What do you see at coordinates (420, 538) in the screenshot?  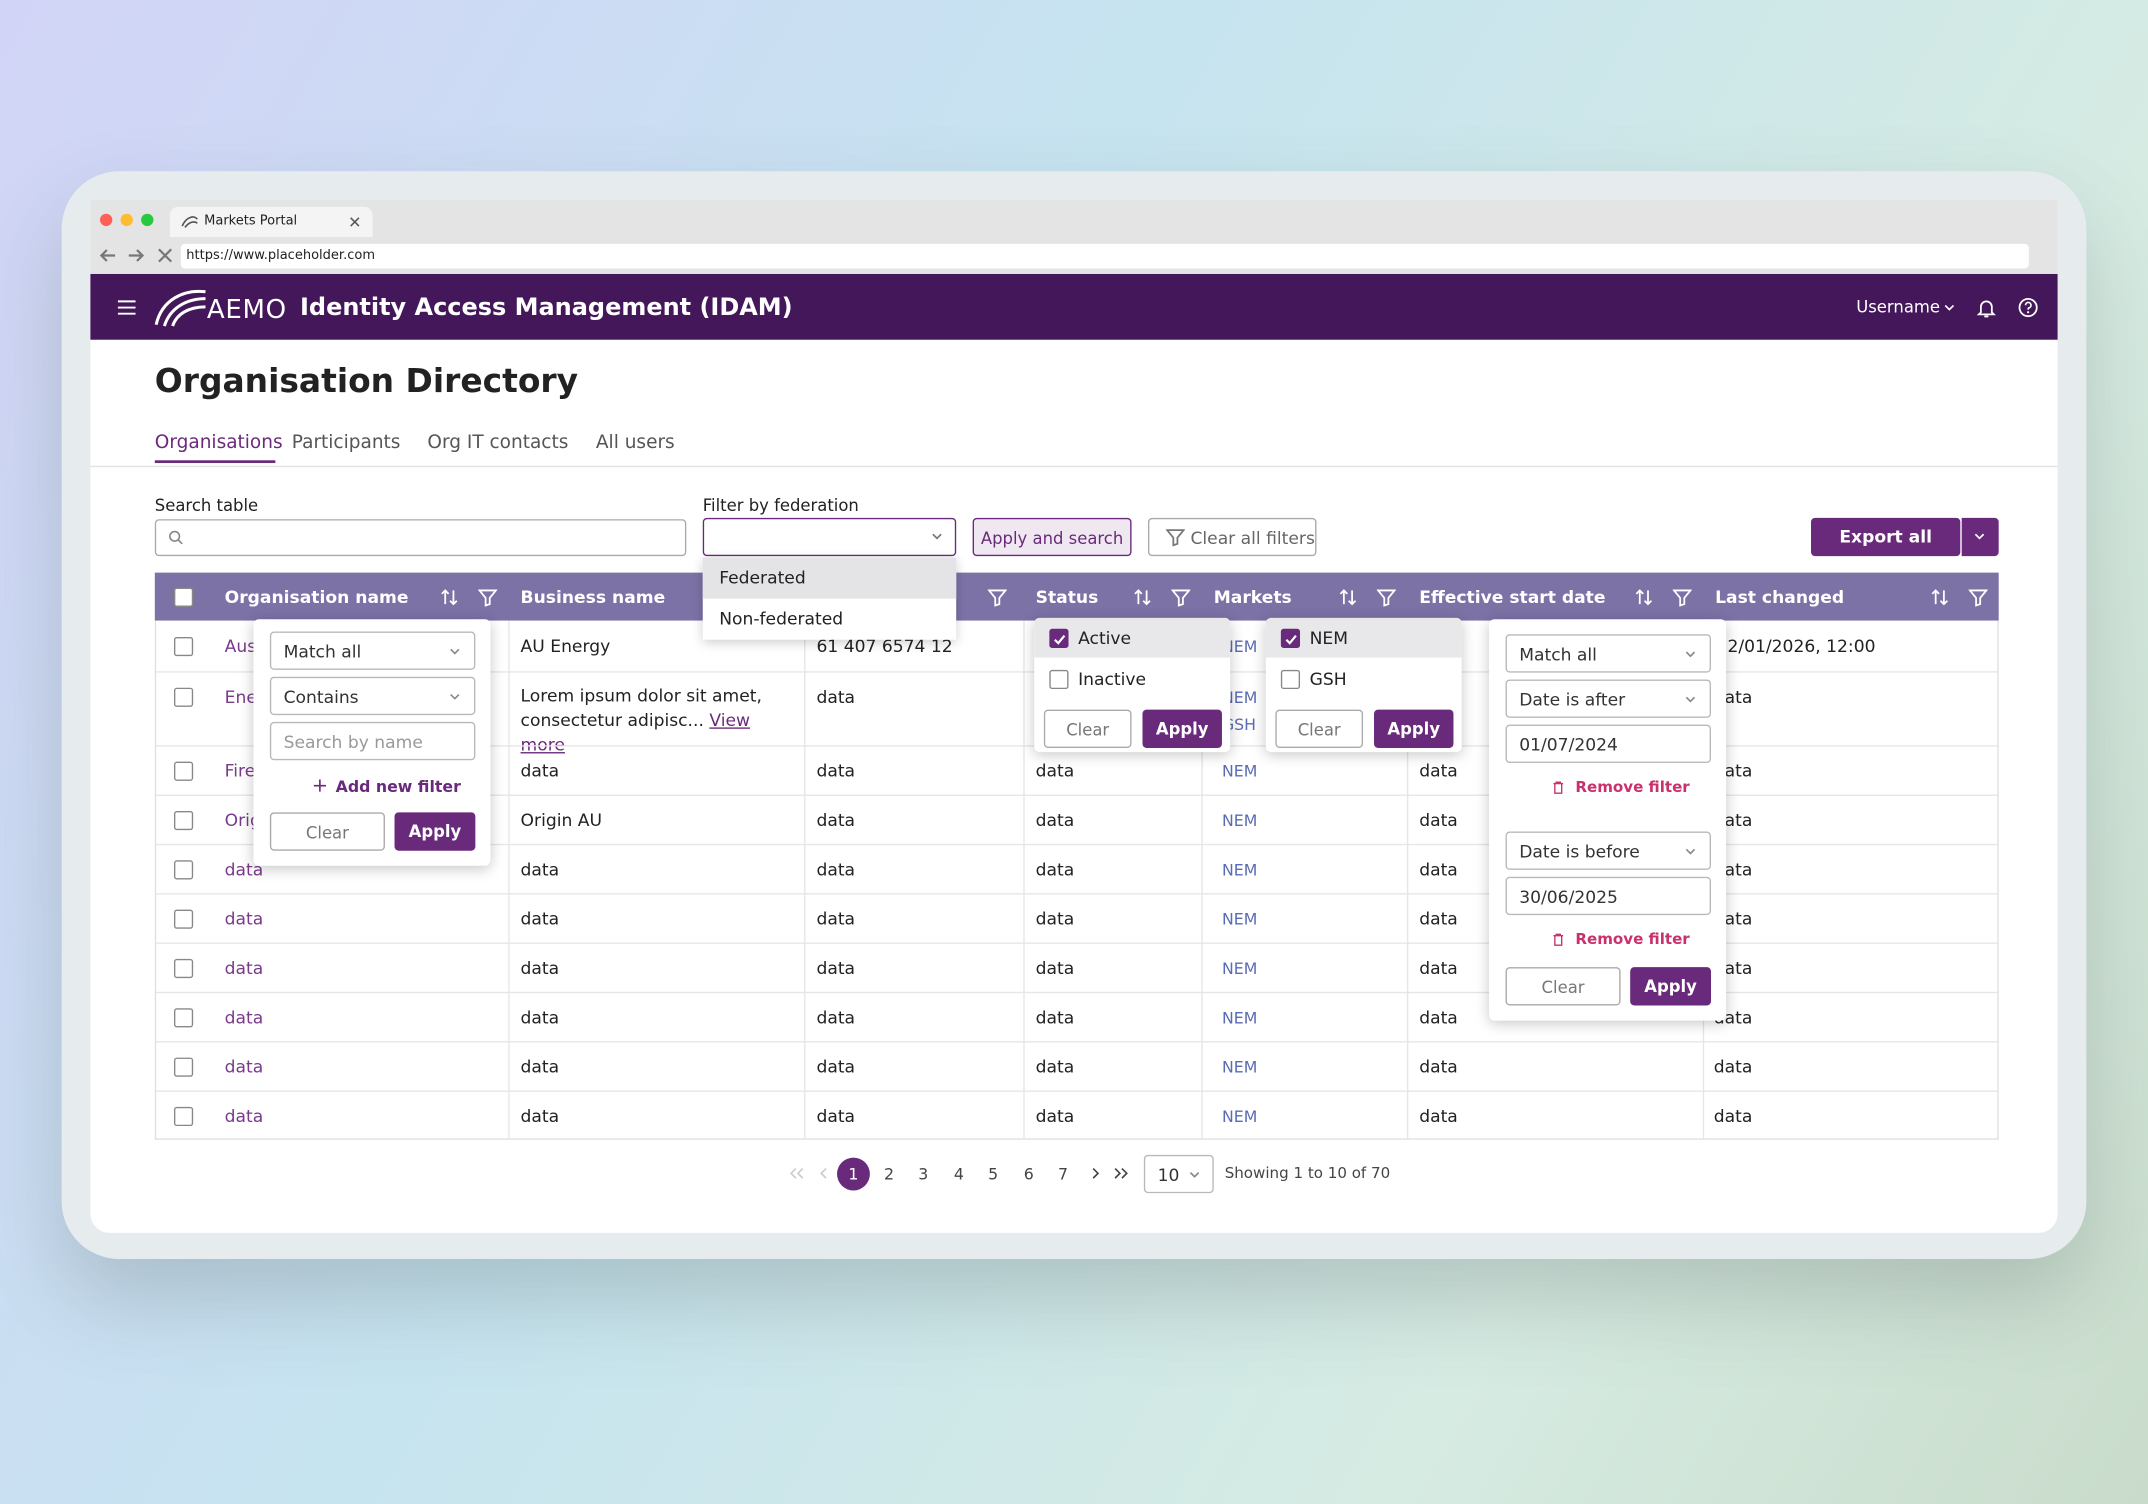 I see `search-input` at bounding box center [420, 538].